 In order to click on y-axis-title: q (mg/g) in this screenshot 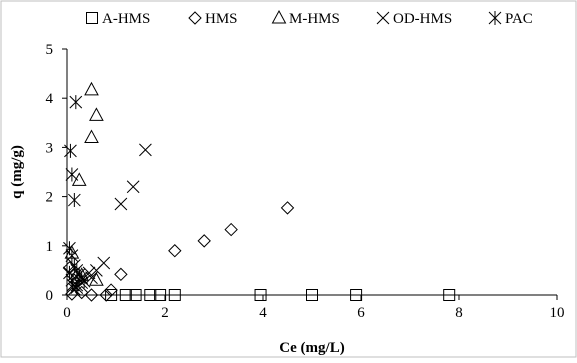, I will do `click(17, 172)`.